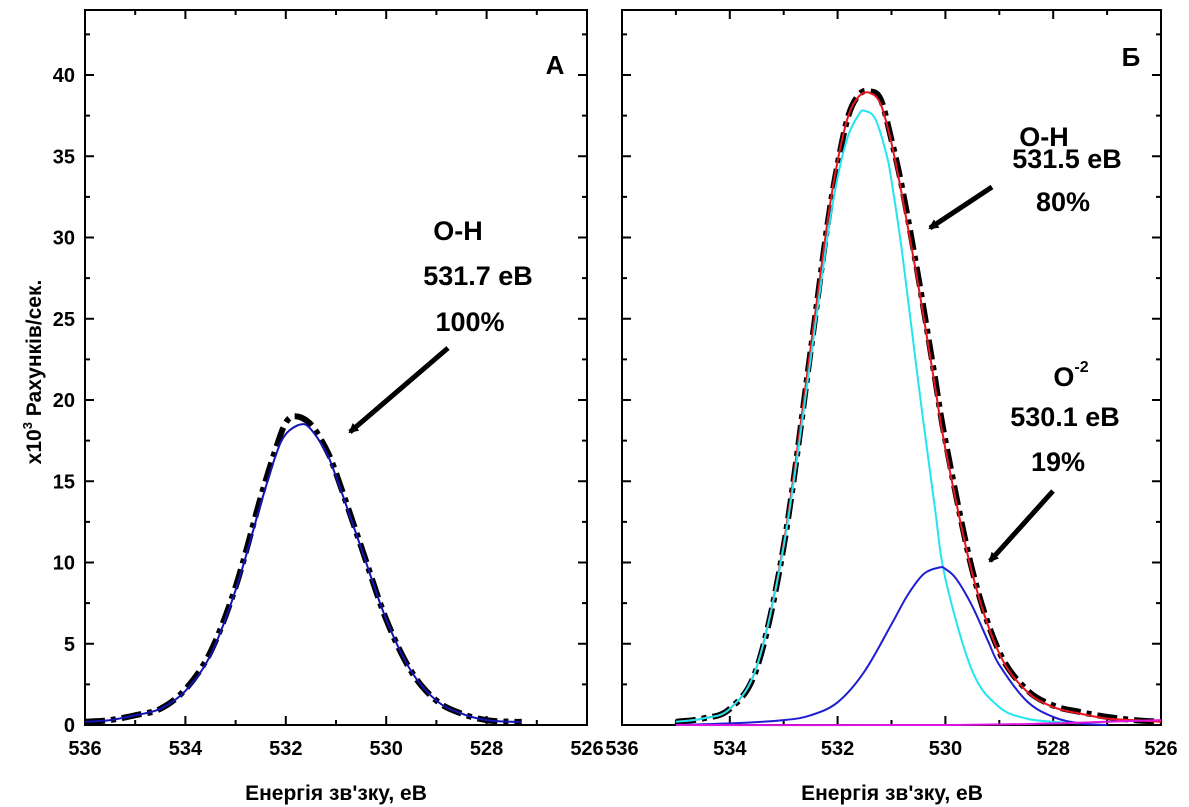  I want to click on annotation-line-1: O-H, so click(458, 231).